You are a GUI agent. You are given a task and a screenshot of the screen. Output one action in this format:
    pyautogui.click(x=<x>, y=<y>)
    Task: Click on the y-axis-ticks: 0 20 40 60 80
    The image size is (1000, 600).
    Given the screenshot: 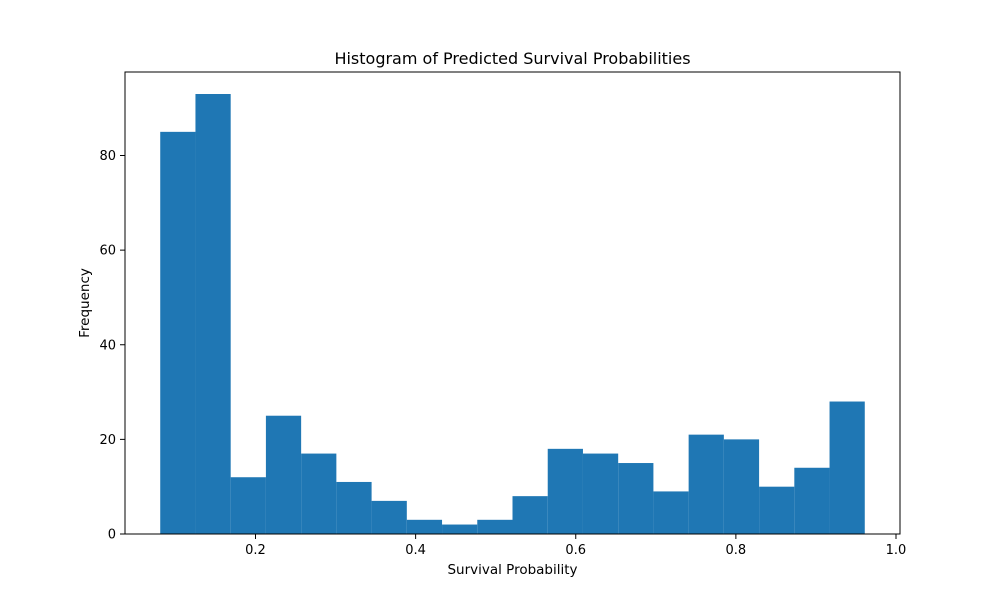 What is the action you would take?
    pyautogui.click(x=112, y=346)
    